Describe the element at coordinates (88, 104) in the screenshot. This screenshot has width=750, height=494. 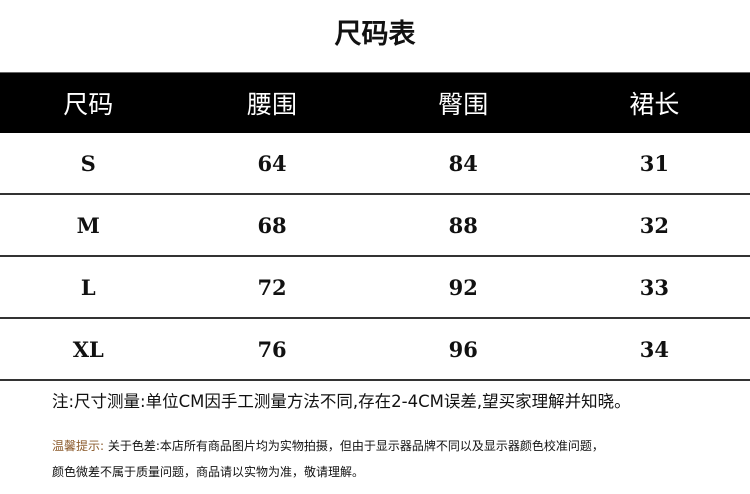
I see `header-size: 尺码` at that location.